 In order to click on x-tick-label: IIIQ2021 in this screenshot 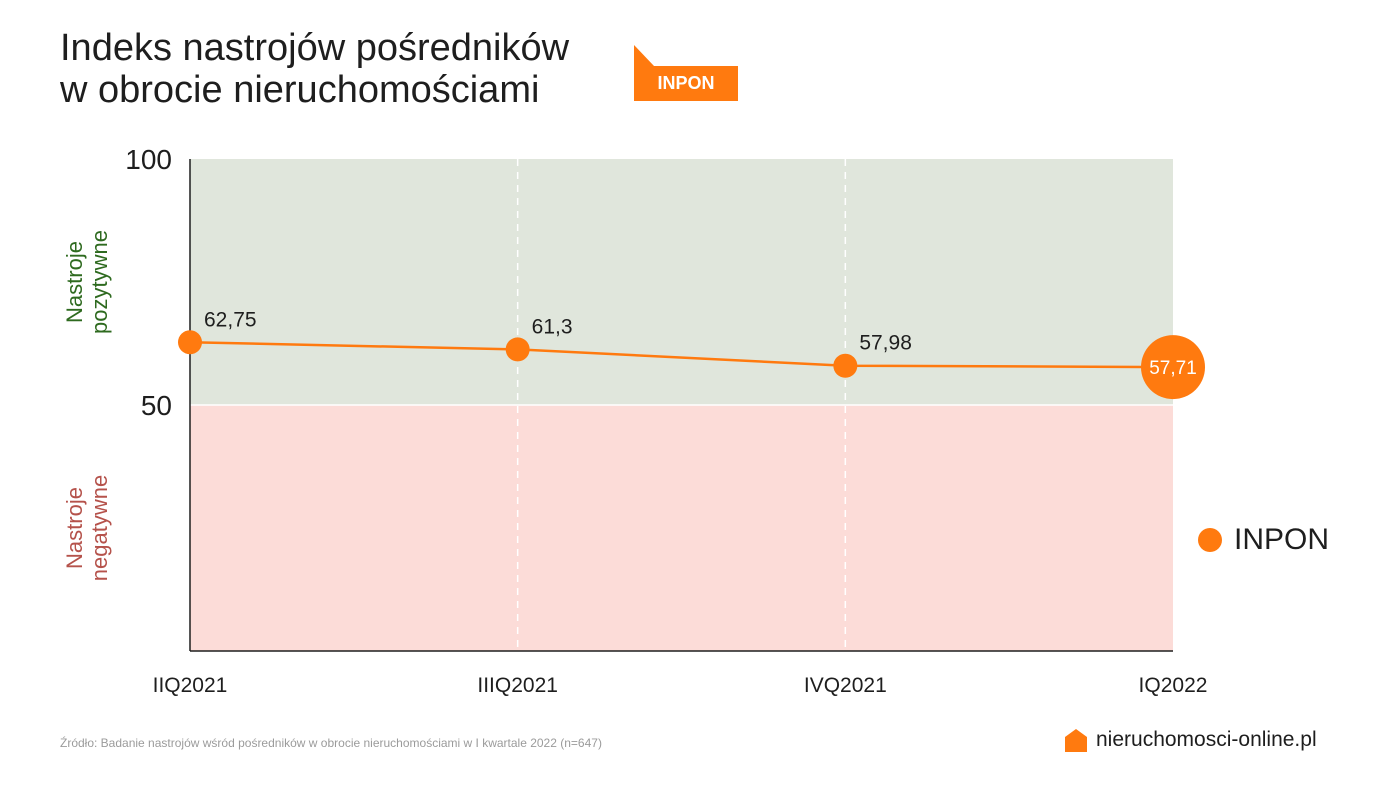, I will do `click(517, 685)`.